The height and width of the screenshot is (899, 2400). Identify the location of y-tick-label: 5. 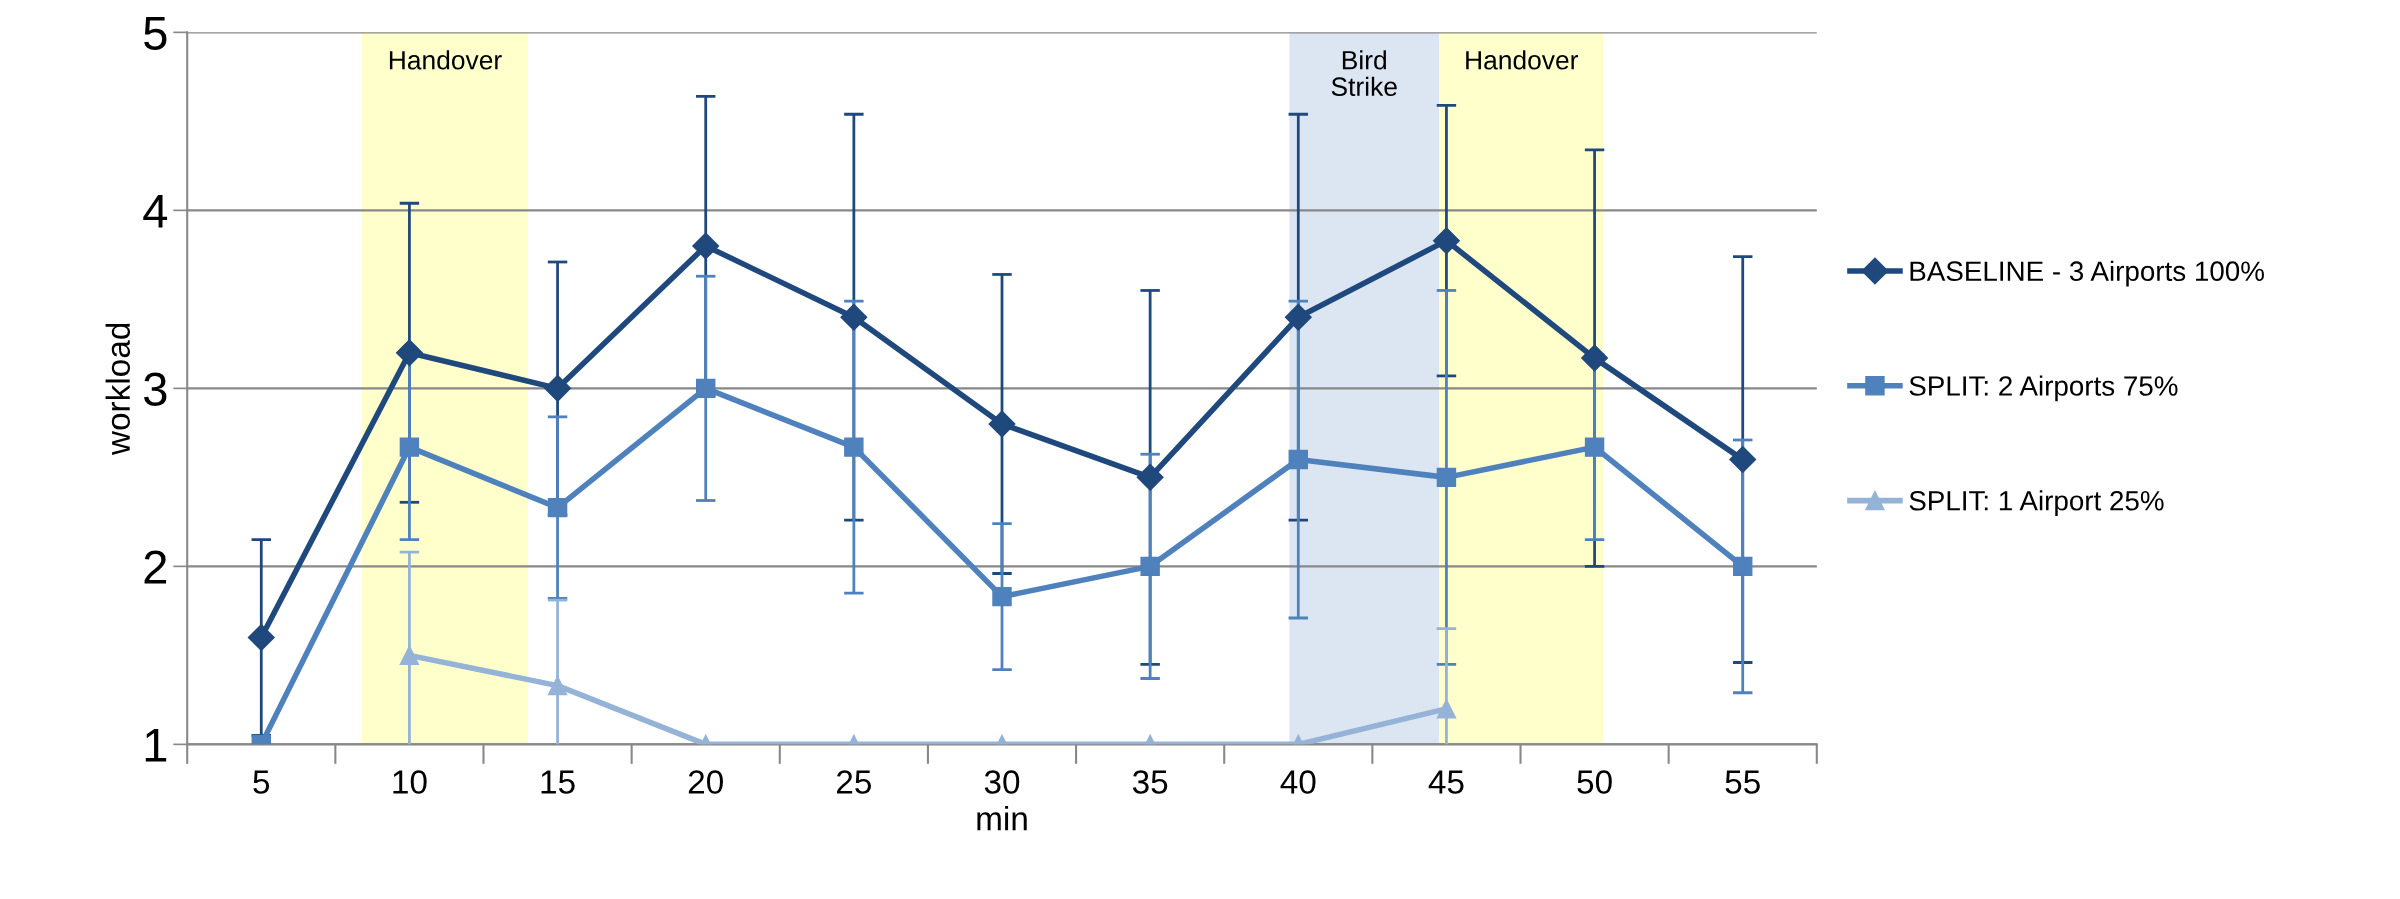
(155, 33).